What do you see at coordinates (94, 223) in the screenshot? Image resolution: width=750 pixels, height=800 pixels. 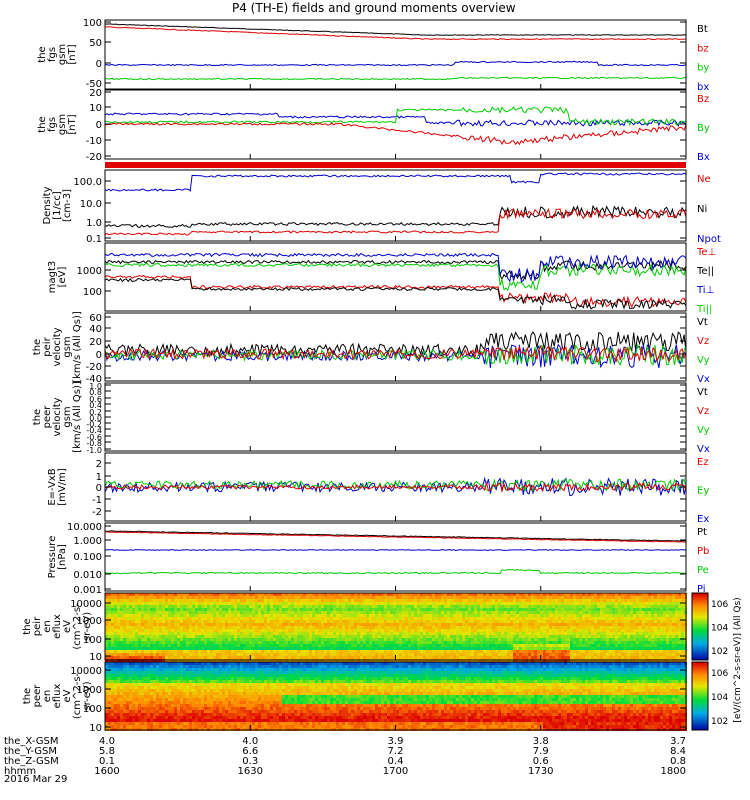 I see `ytick-label: 1.0` at bounding box center [94, 223].